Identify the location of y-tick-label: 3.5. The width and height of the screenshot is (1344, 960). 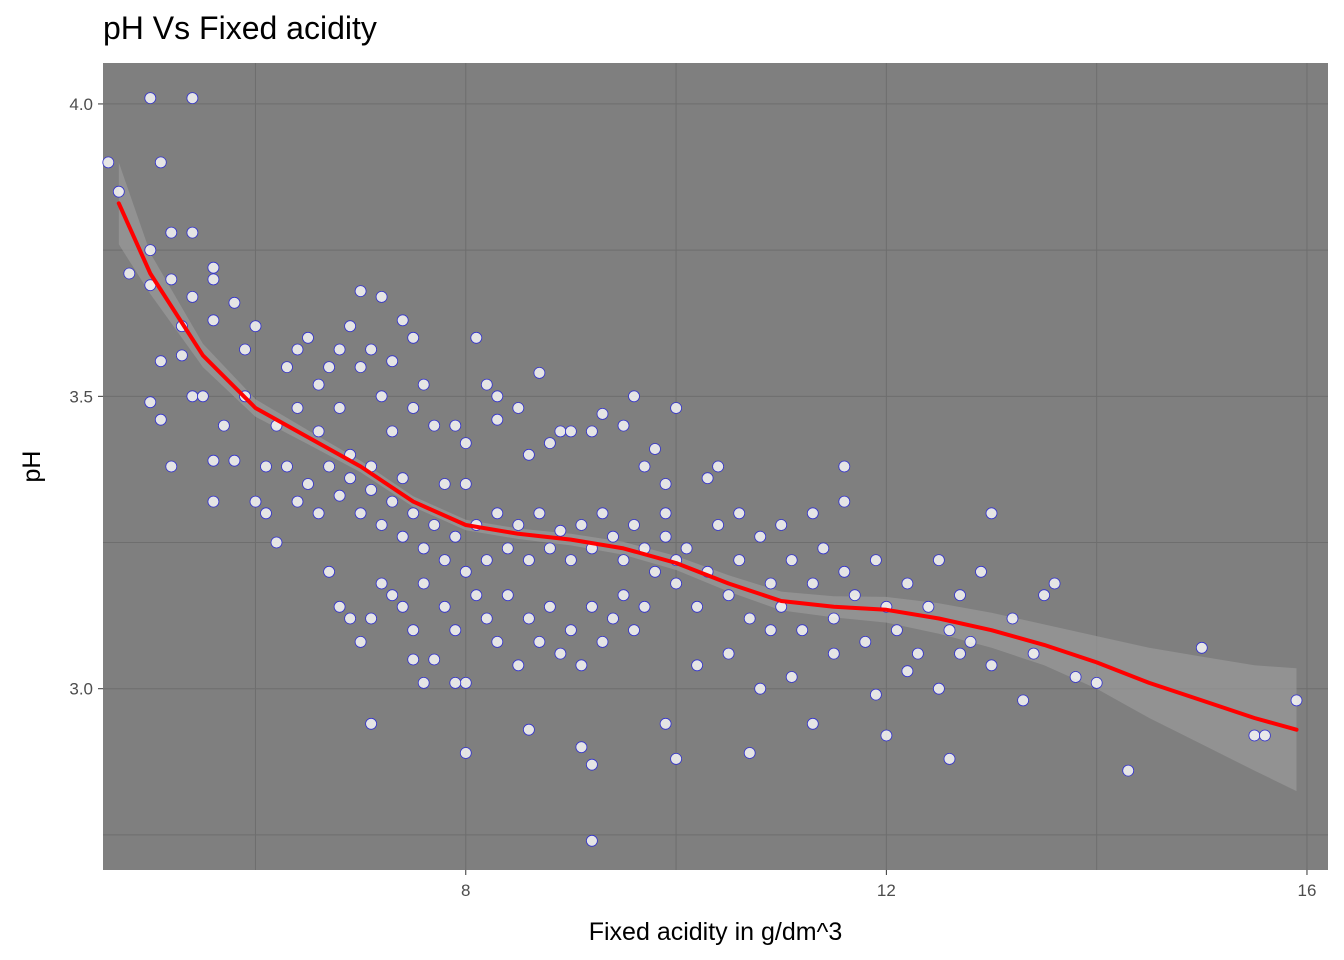
(81, 396).